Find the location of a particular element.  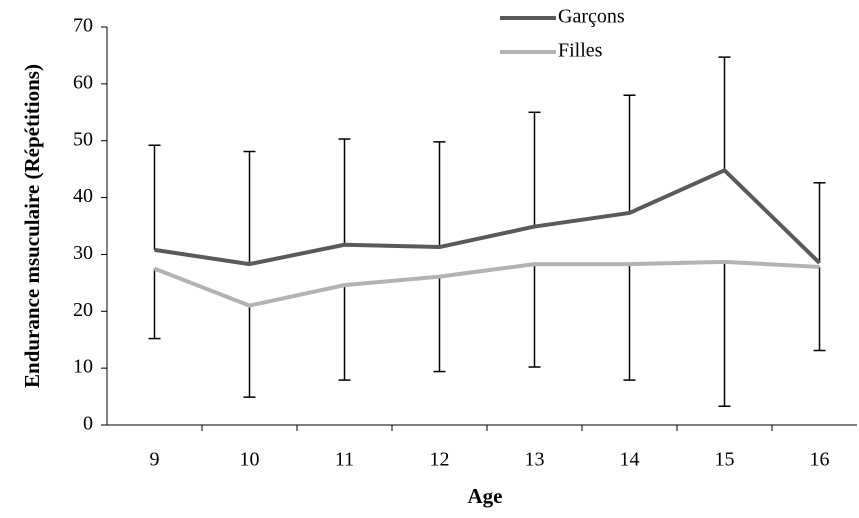

legend-label: Filles is located at coordinates (580, 51).